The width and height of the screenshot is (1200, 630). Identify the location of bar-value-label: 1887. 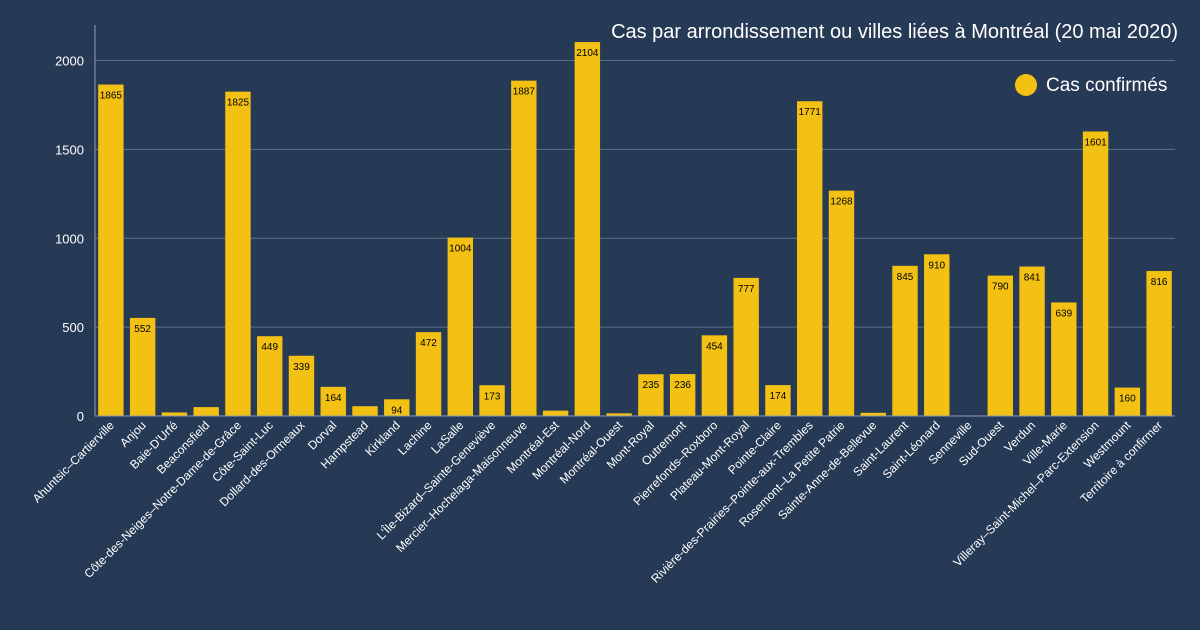
(524, 92).